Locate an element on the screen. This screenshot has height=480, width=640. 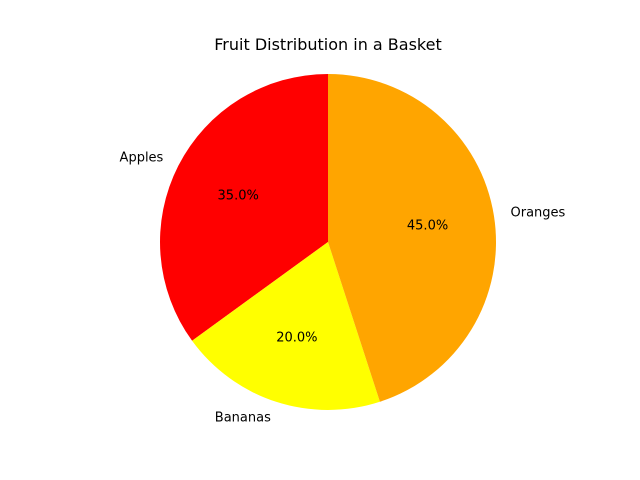
percent-label-oranges: 45.0% is located at coordinates (427, 226).